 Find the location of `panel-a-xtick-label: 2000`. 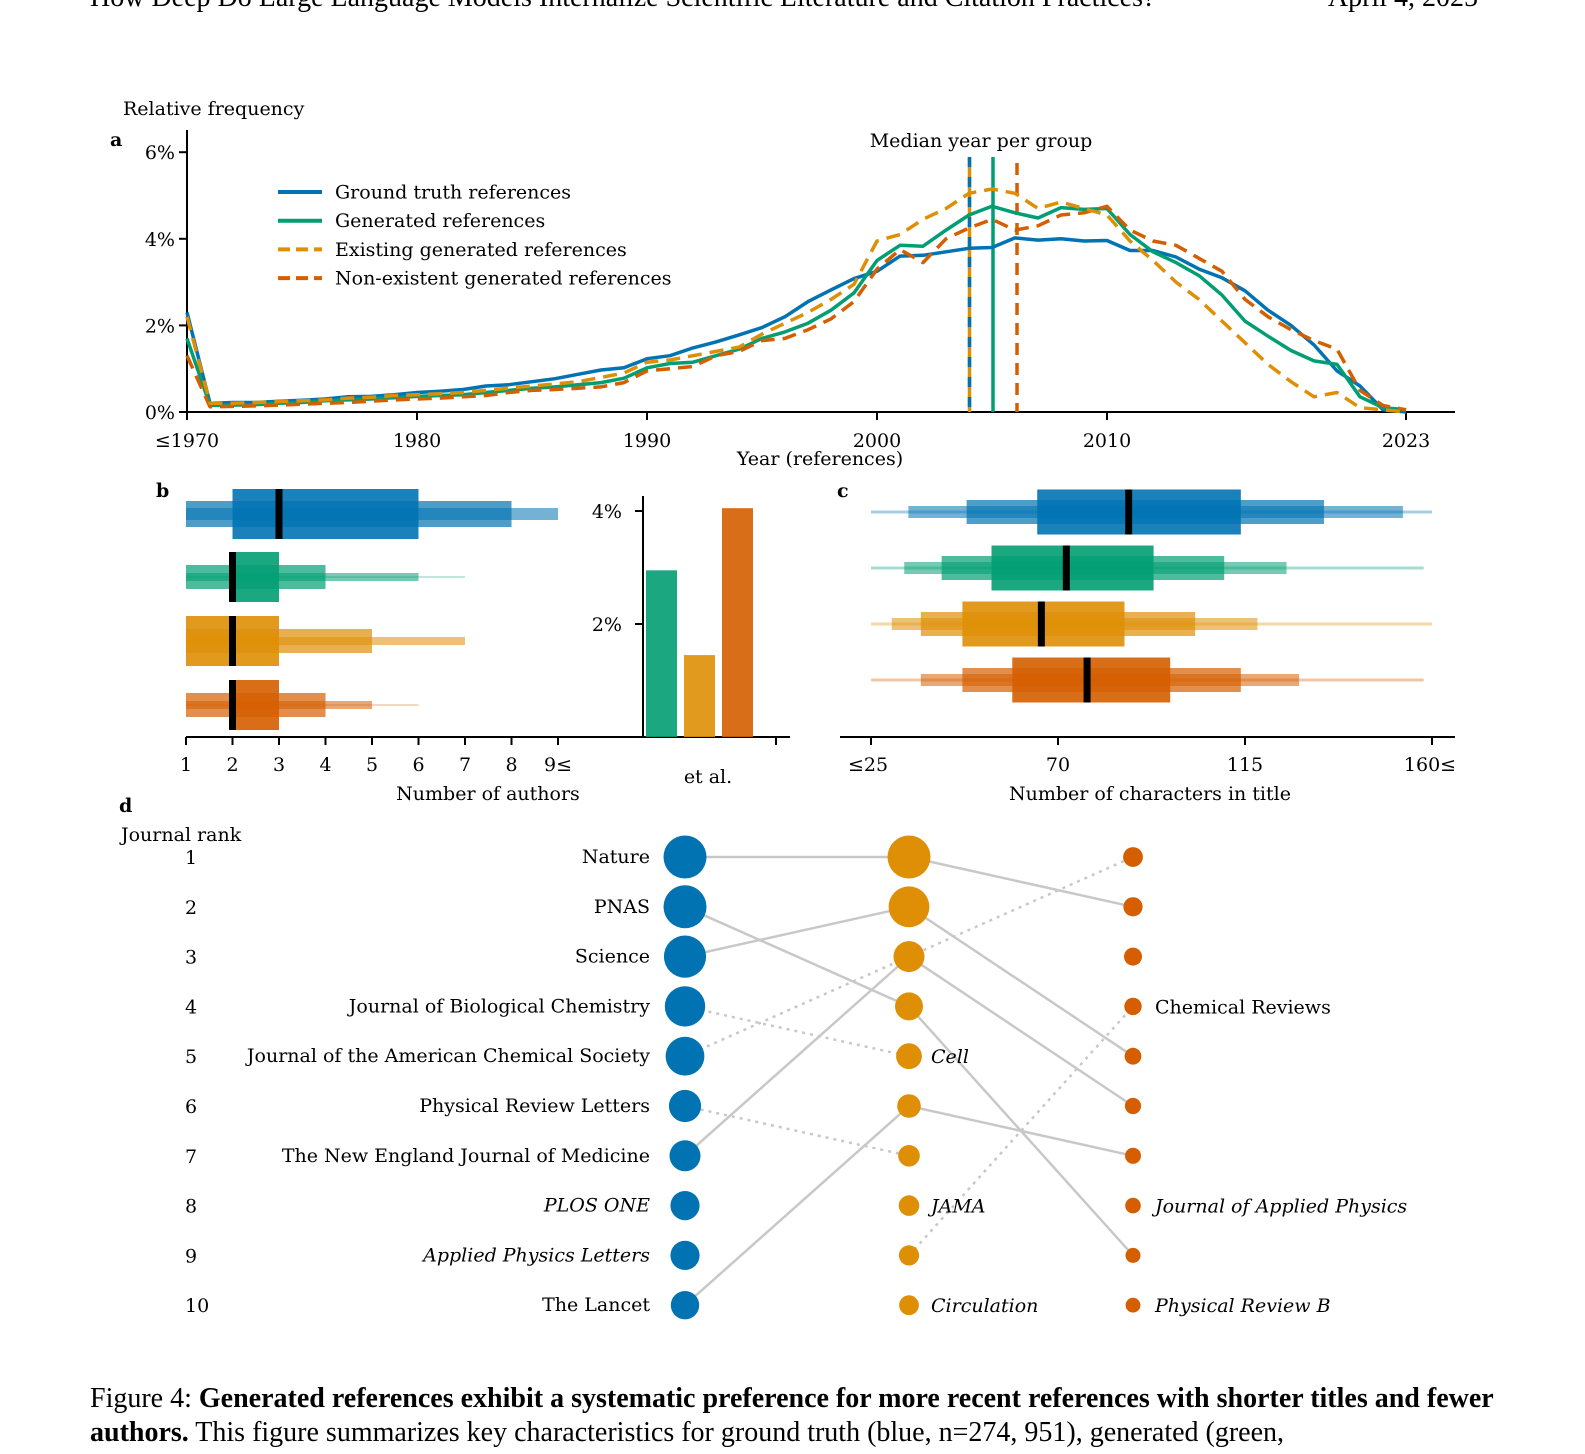

panel-a-xtick-label: 2000 is located at coordinates (877, 441).